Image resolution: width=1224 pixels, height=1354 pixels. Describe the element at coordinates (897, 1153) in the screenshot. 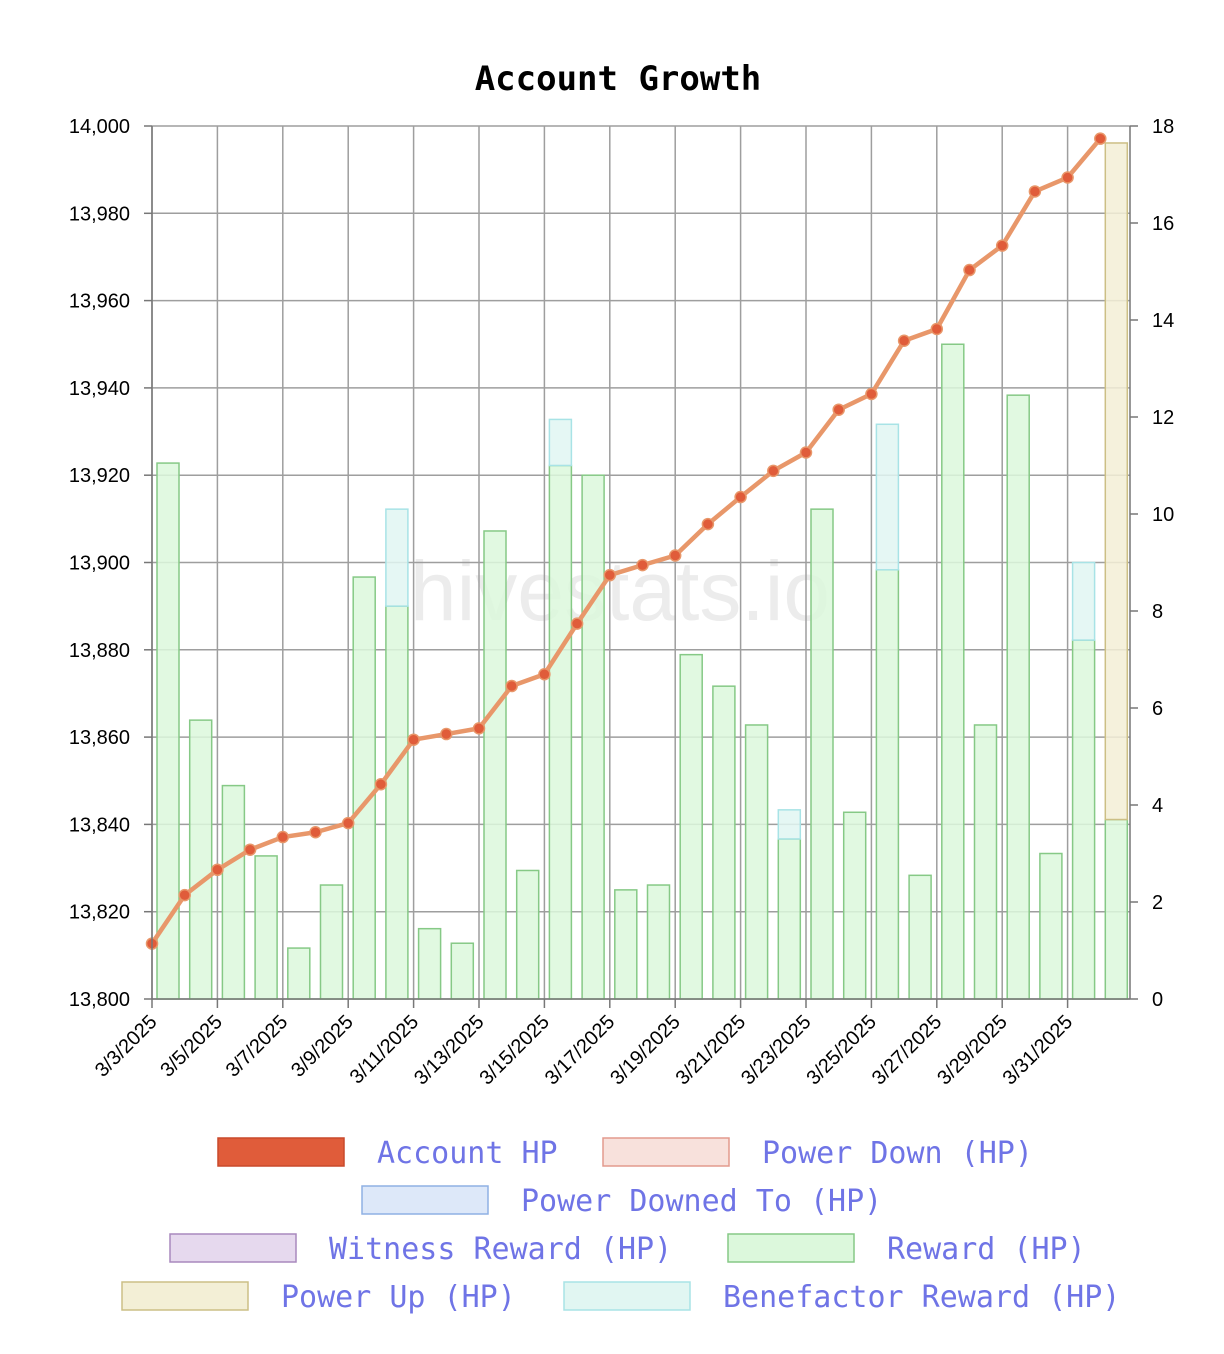

I see `legend-label: Power Down (HP)` at that location.